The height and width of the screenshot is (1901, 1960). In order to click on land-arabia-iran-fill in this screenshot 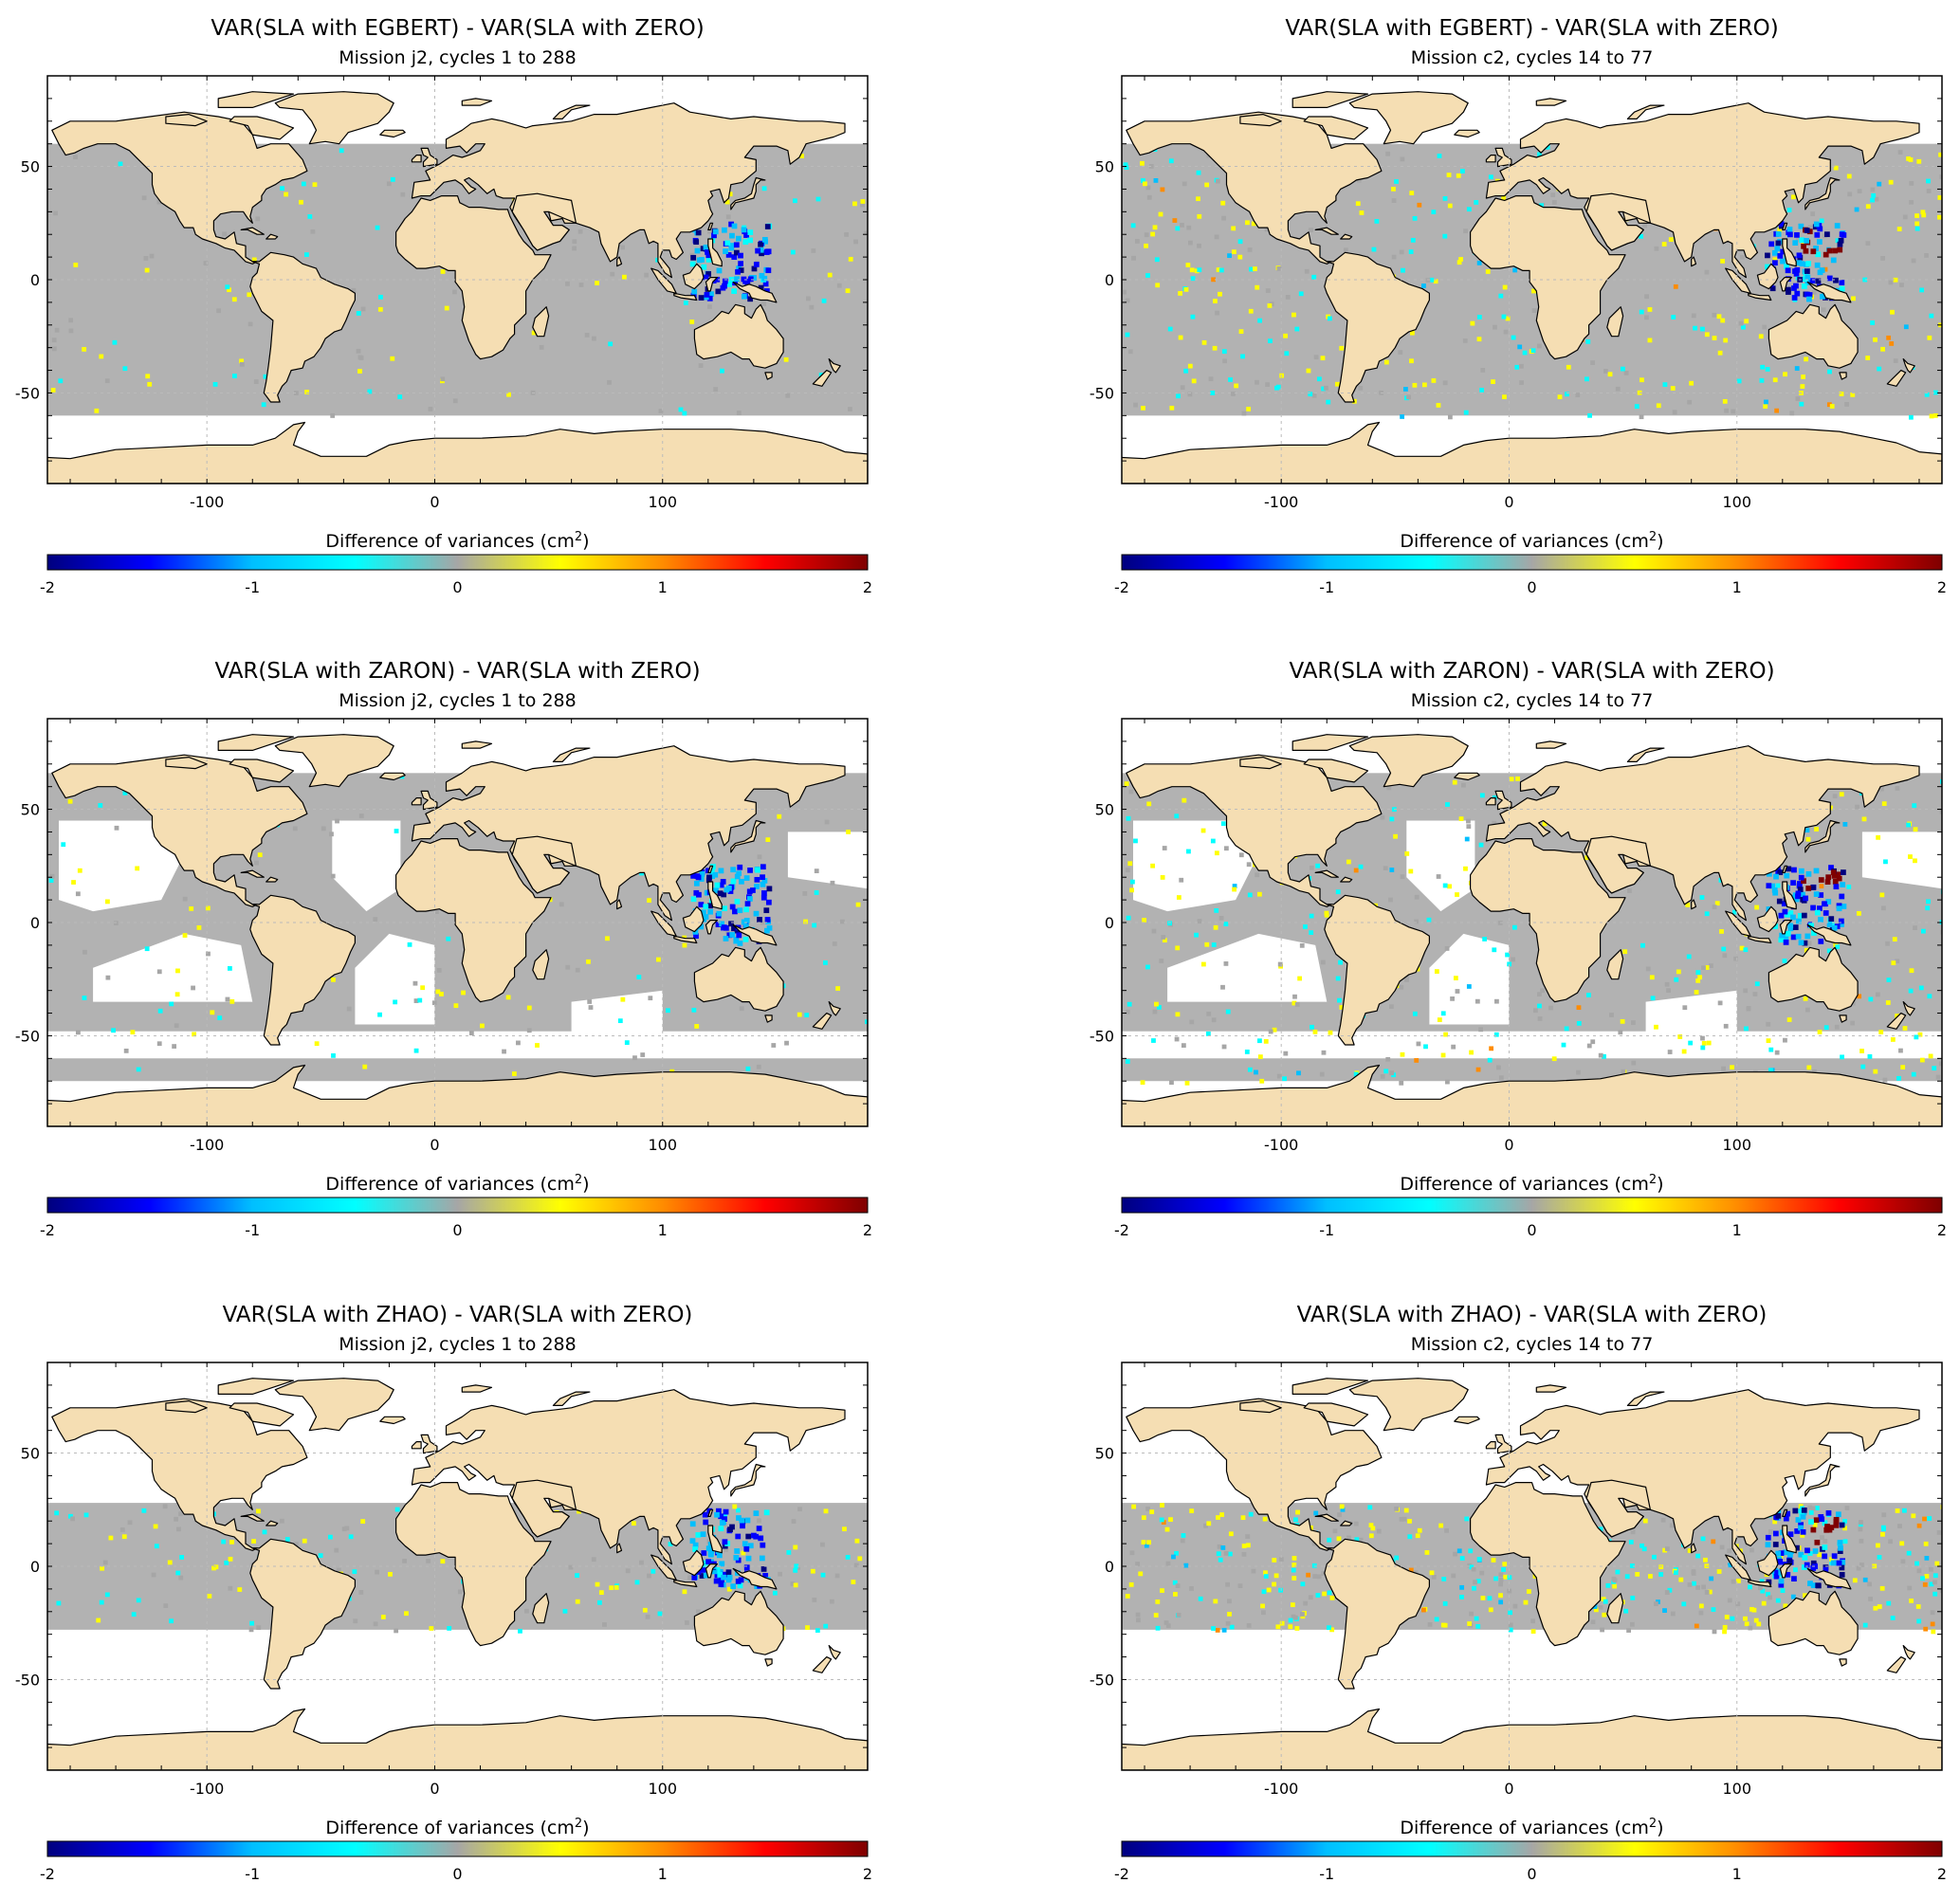, I will do `click(544, 221)`.